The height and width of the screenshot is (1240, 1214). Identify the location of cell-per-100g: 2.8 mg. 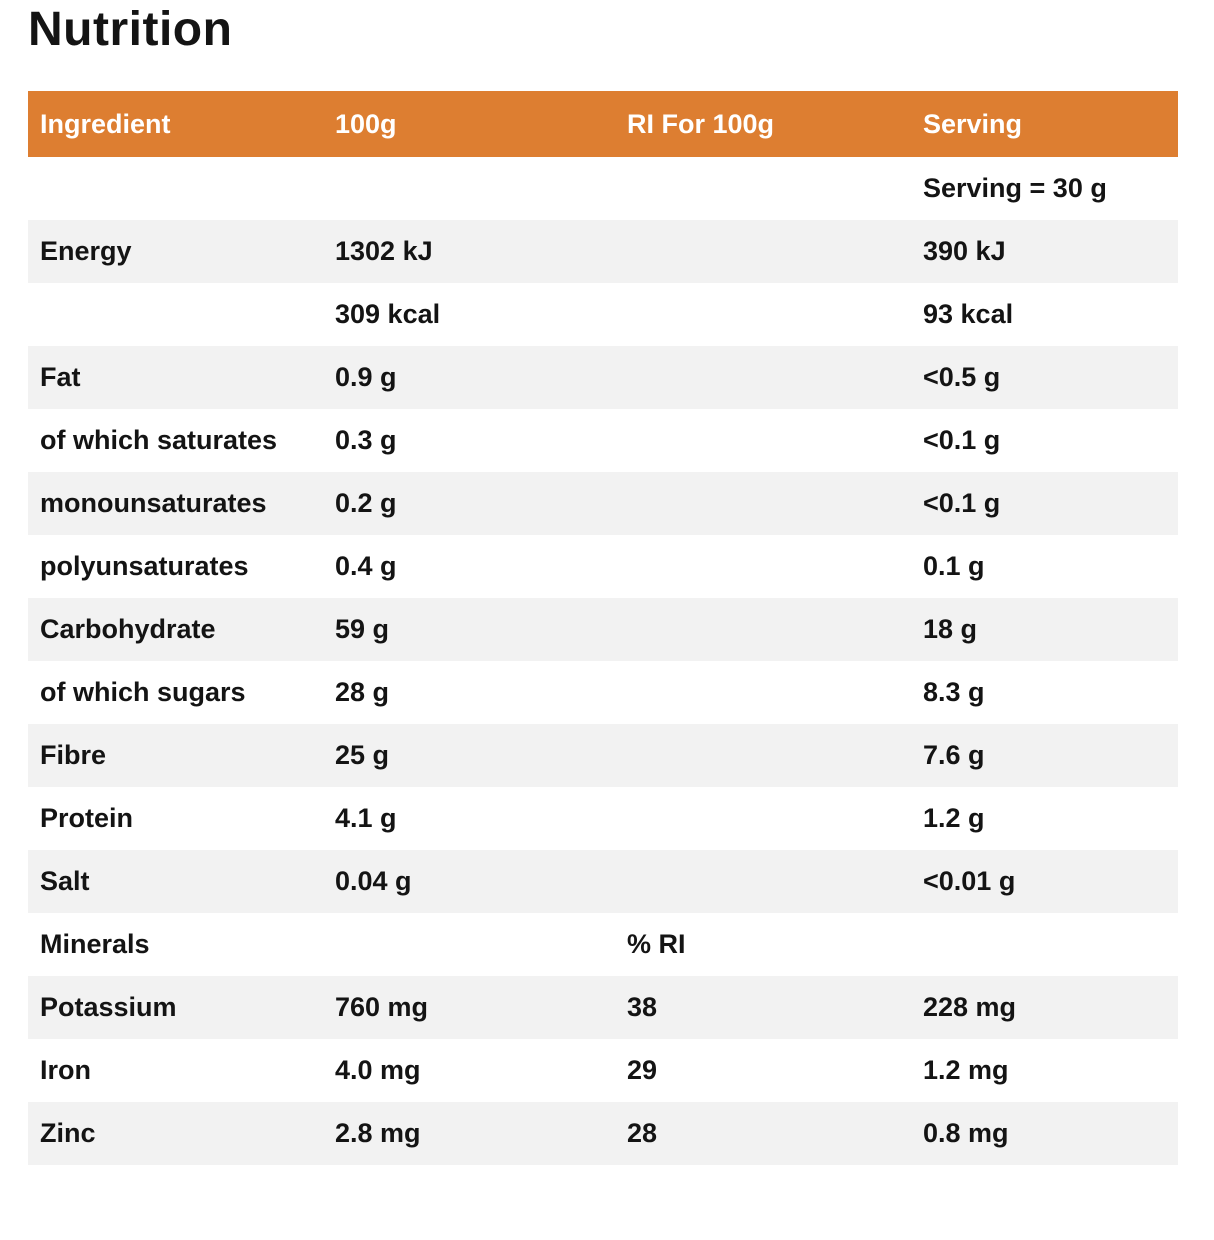
(378, 1133).